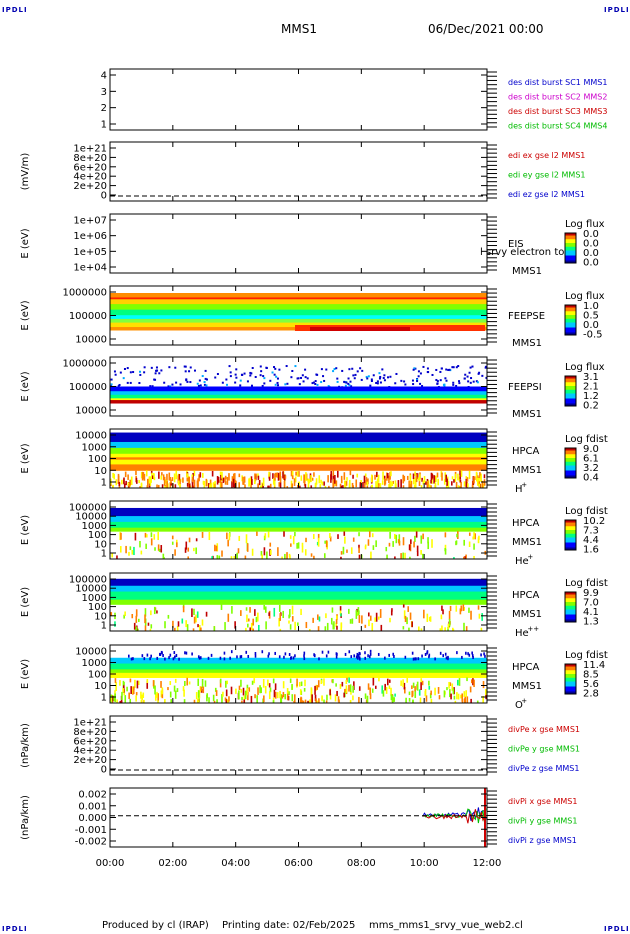  Describe the element at coordinates (526, 316) in the screenshot. I see `instrument-label: FEEPSE` at that location.